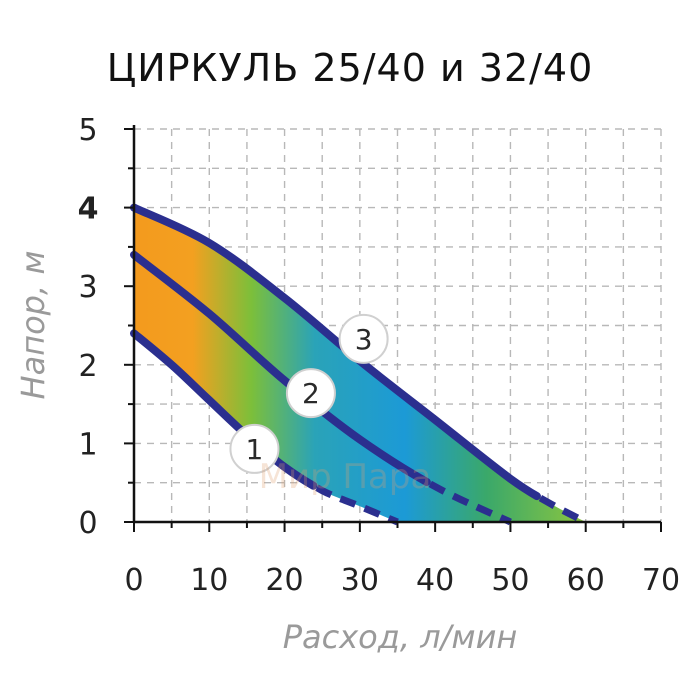 The height and width of the screenshot is (700, 700). I want to click on y-tick-label: 3, so click(87, 287).